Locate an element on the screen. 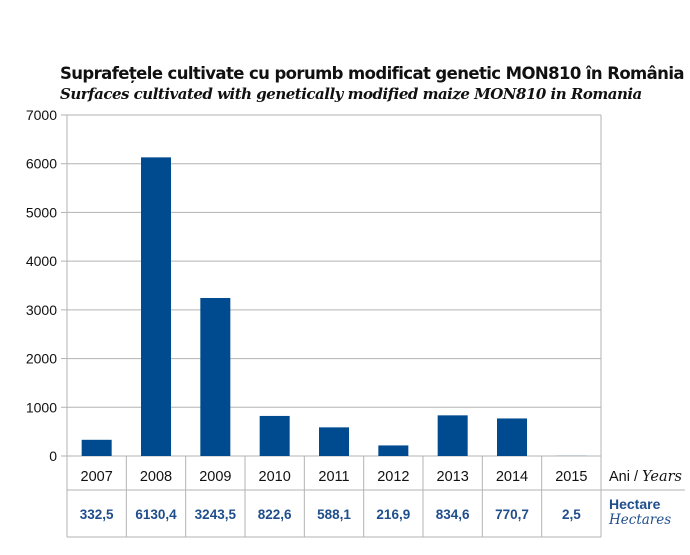 The image size is (690, 555). x-tick-label: 2014 is located at coordinates (512, 477).